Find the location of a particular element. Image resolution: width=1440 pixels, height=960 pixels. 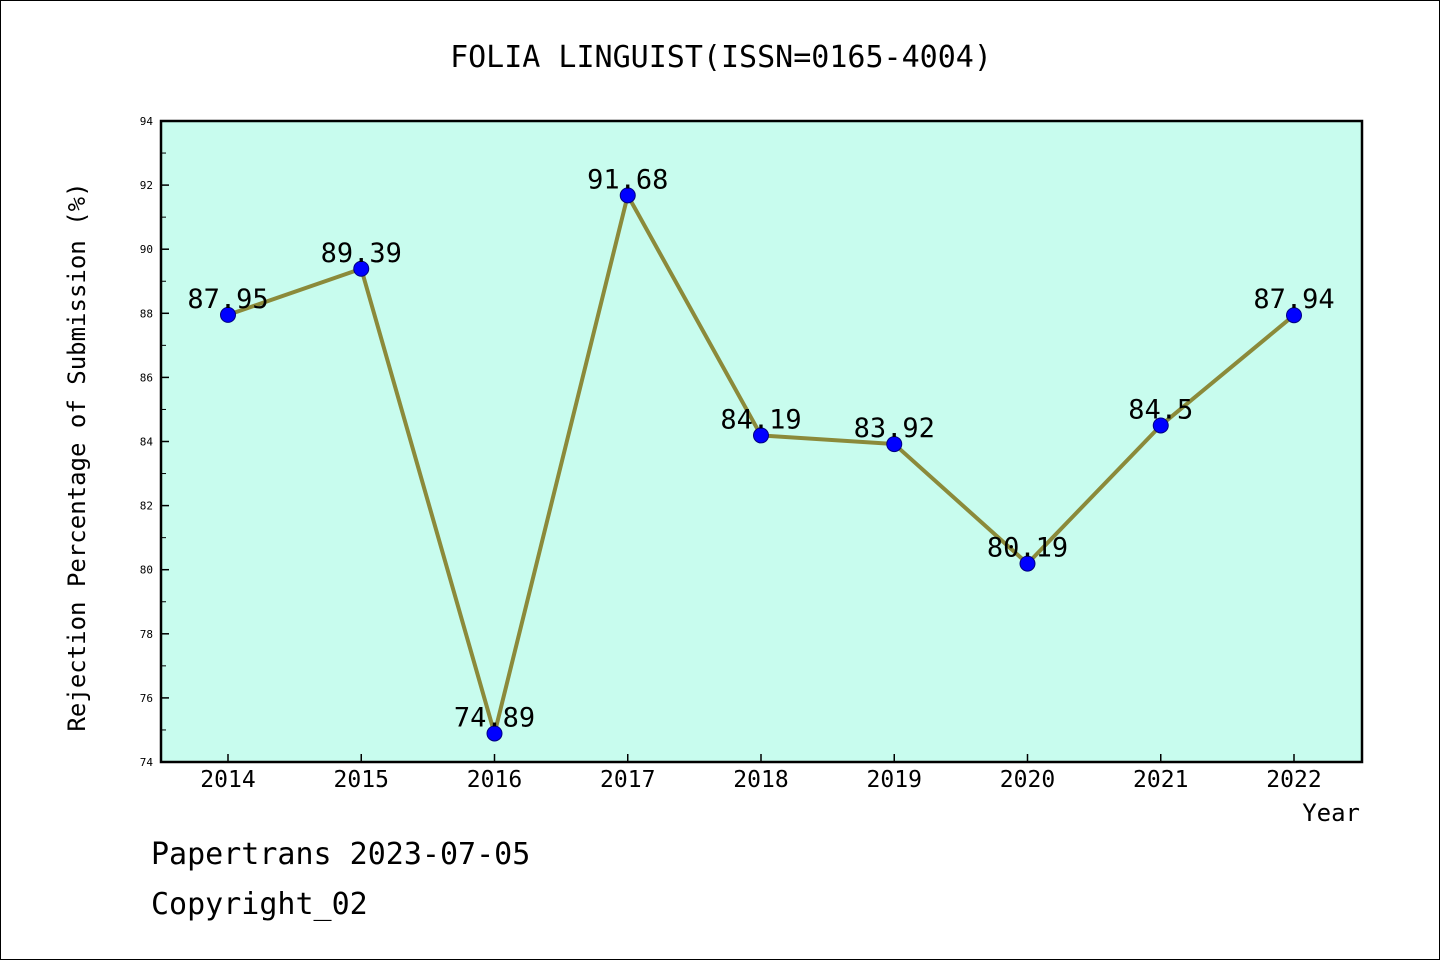

x-tick-label: 2014 is located at coordinates (227, 780).